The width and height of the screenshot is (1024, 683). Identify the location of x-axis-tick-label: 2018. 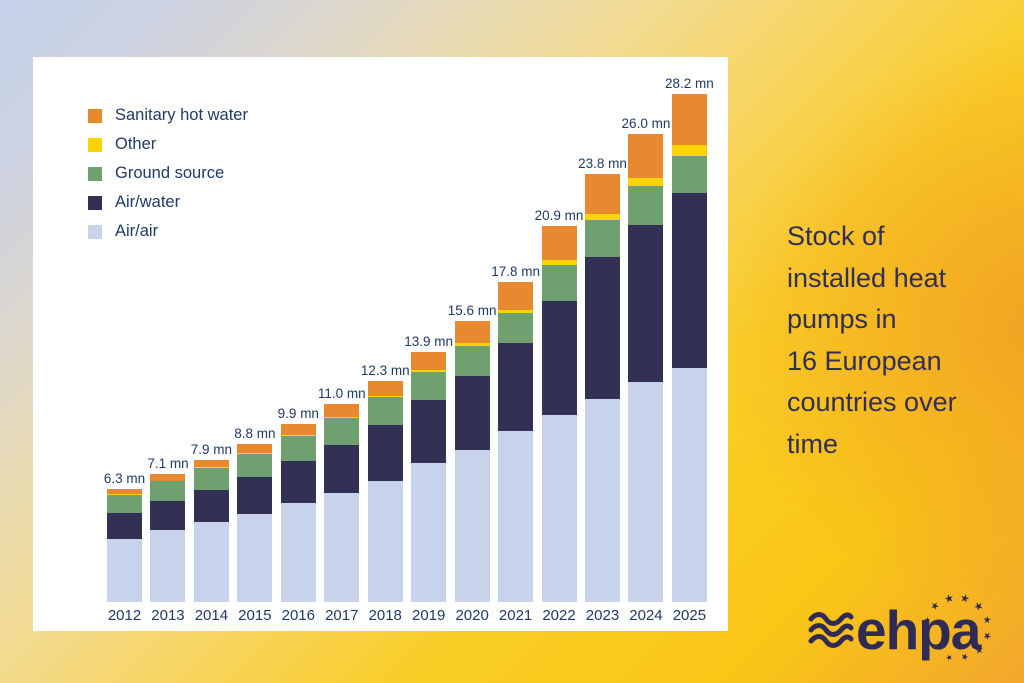
(385, 615).